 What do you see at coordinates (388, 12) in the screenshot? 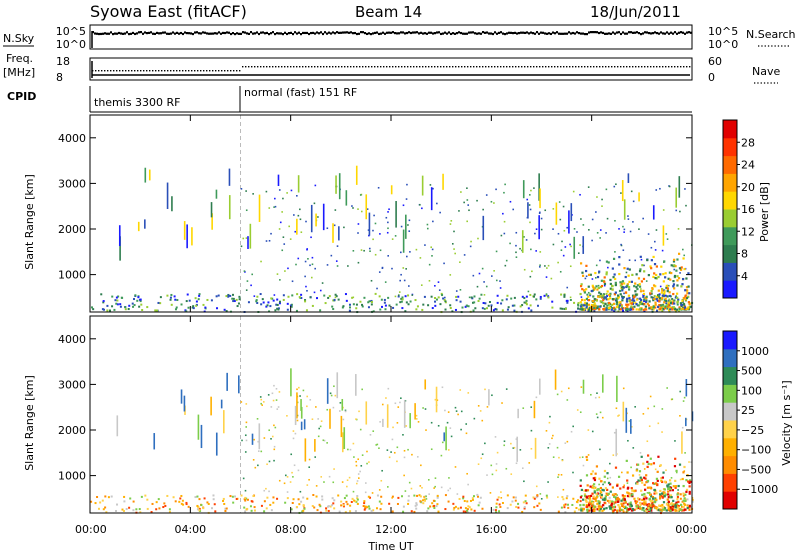
I see `beam-title: Beam 14` at bounding box center [388, 12].